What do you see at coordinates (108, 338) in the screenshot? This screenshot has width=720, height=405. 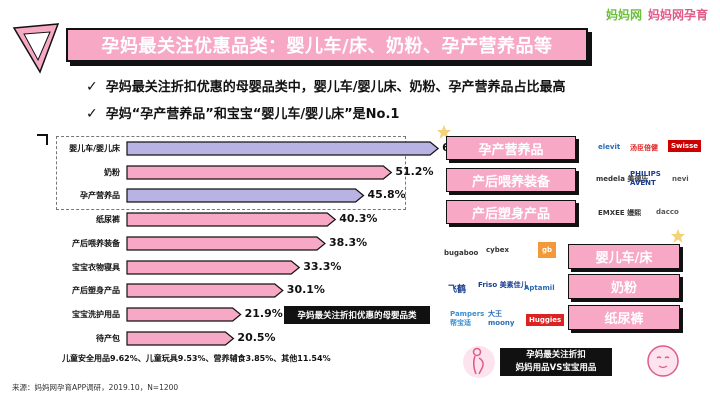 I see `category-label: 待产包` at bounding box center [108, 338].